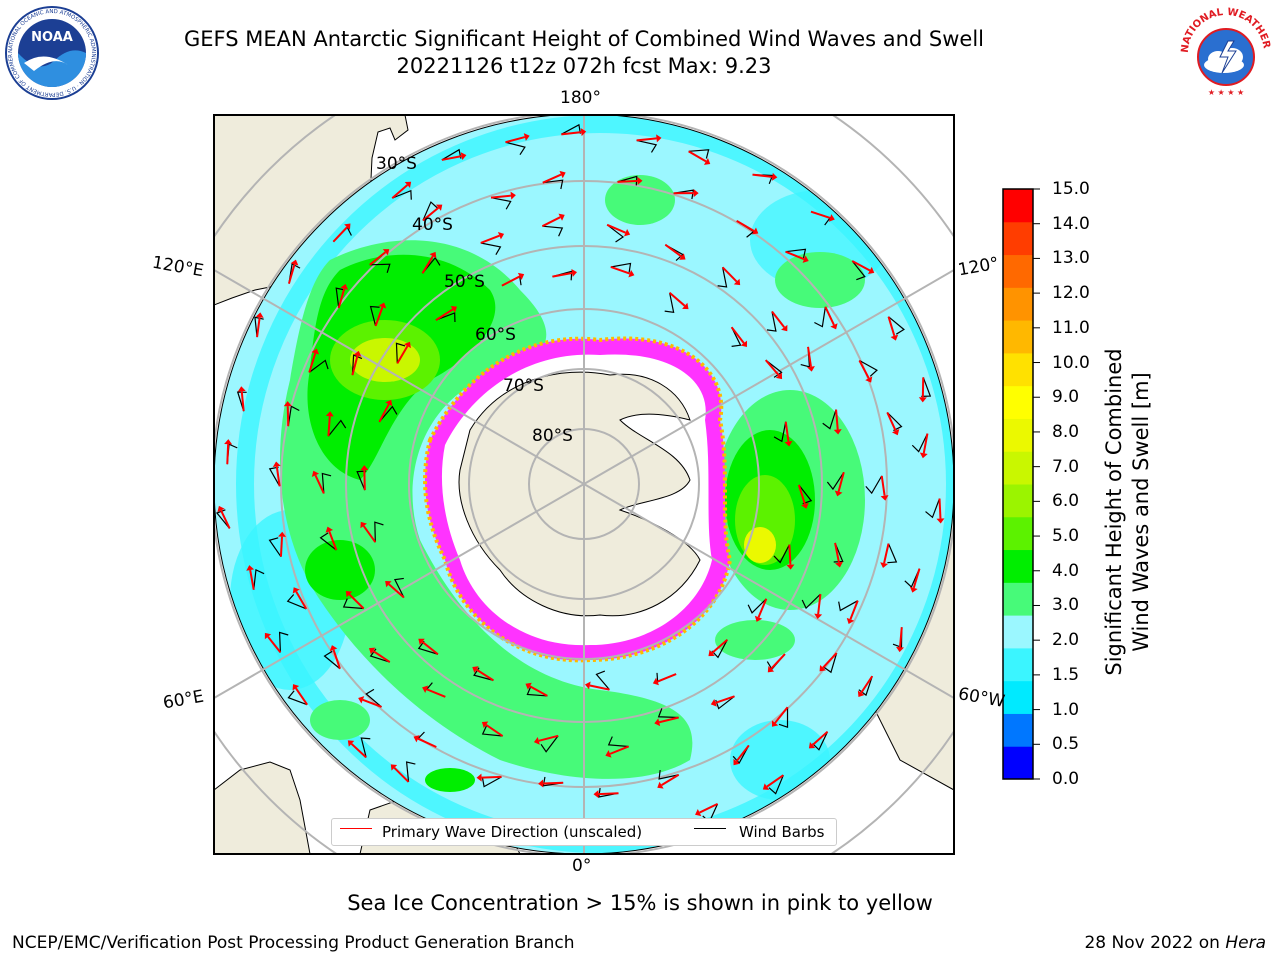  I want to click on footer-machine: Hera, so click(1245, 943).